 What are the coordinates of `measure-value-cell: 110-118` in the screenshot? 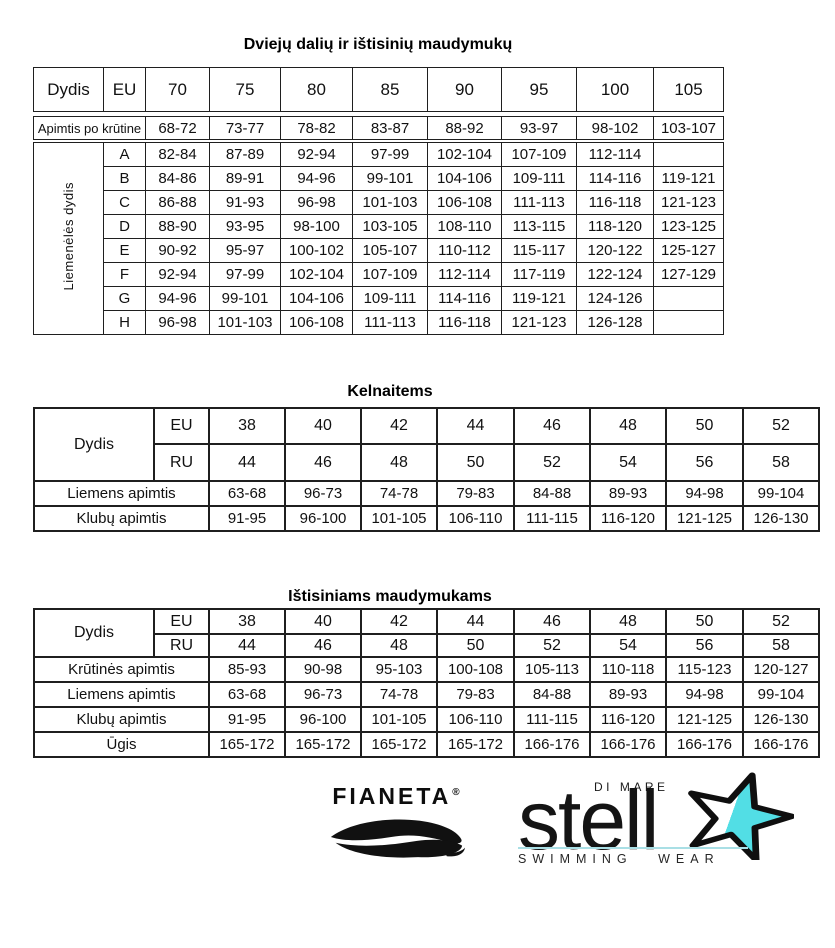 It's located at (628, 669).